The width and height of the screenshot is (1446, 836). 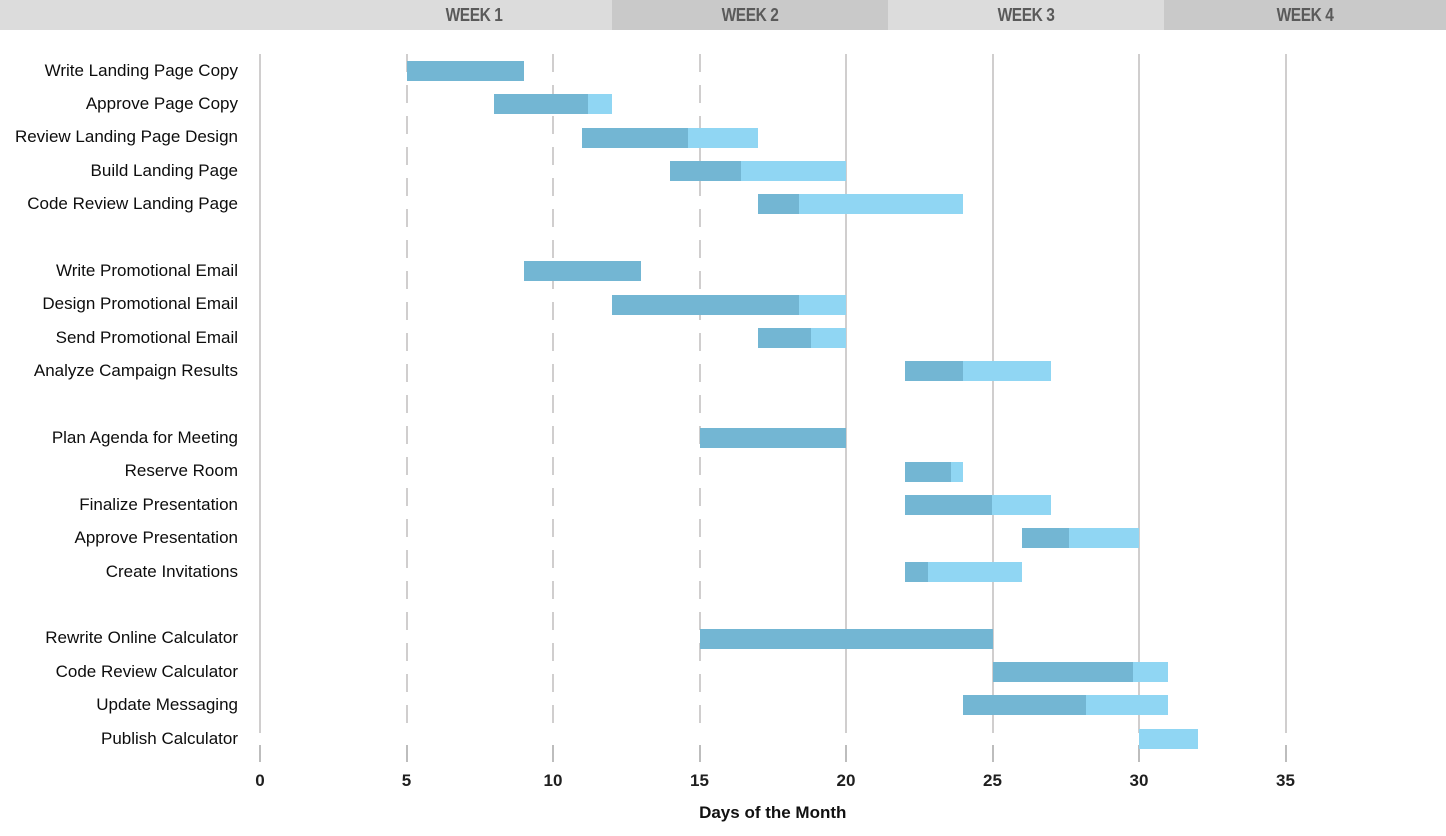 What do you see at coordinates (846, 780) in the screenshot?
I see `axis-tick-label-day-20: 20` at bounding box center [846, 780].